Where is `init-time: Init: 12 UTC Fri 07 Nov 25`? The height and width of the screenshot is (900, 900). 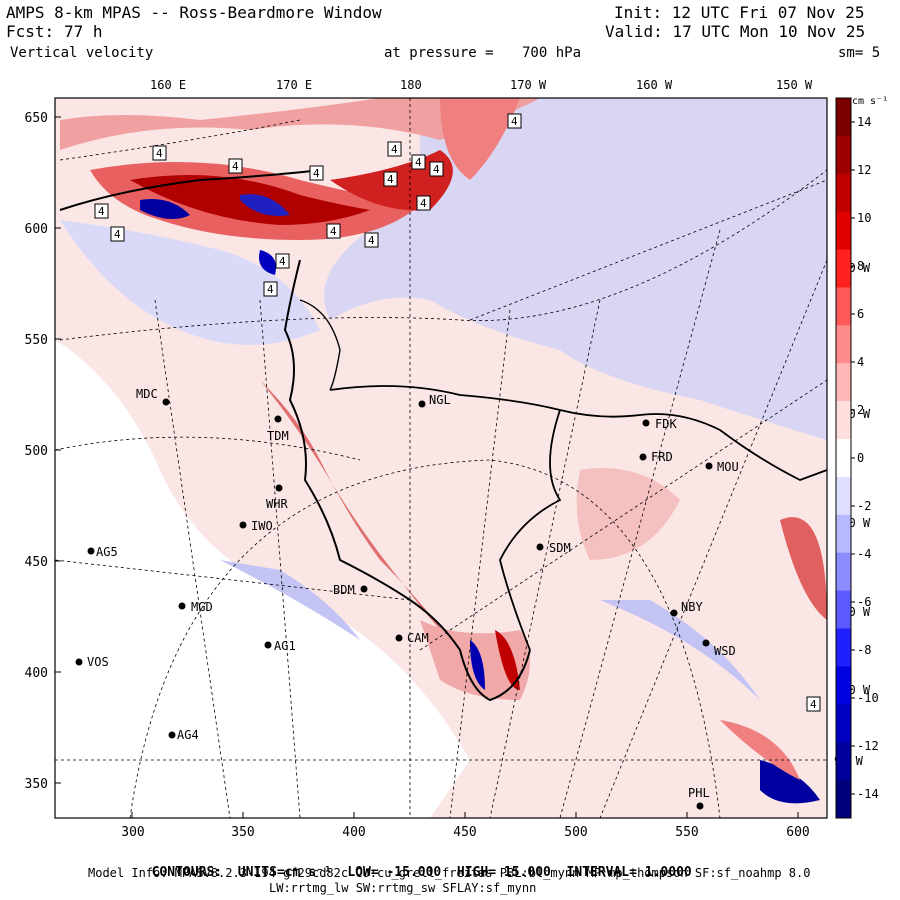 init-time: Init: 12 UTC Fri 07 Nov 25 is located at coordinates (739, 12).